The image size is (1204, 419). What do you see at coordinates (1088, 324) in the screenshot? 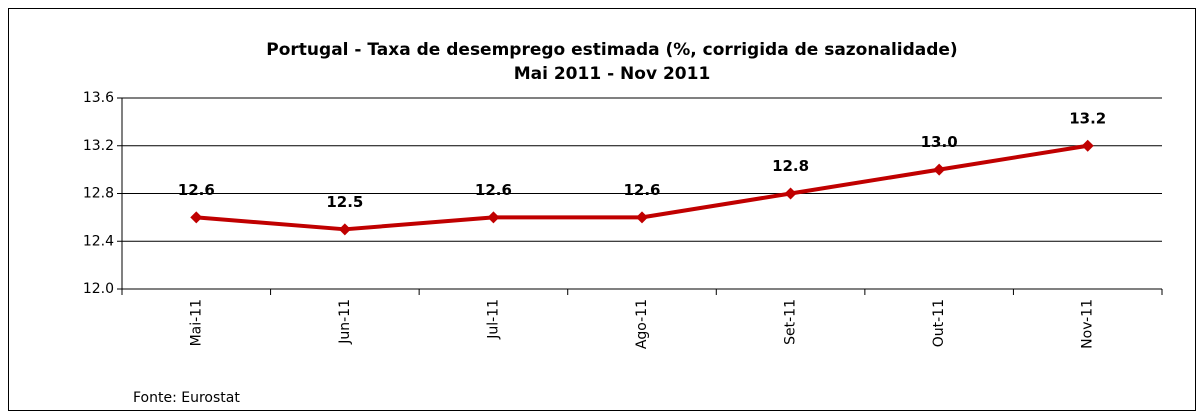
I see `x-tick-label: Nov-11` at bounding box center [1088, 324].